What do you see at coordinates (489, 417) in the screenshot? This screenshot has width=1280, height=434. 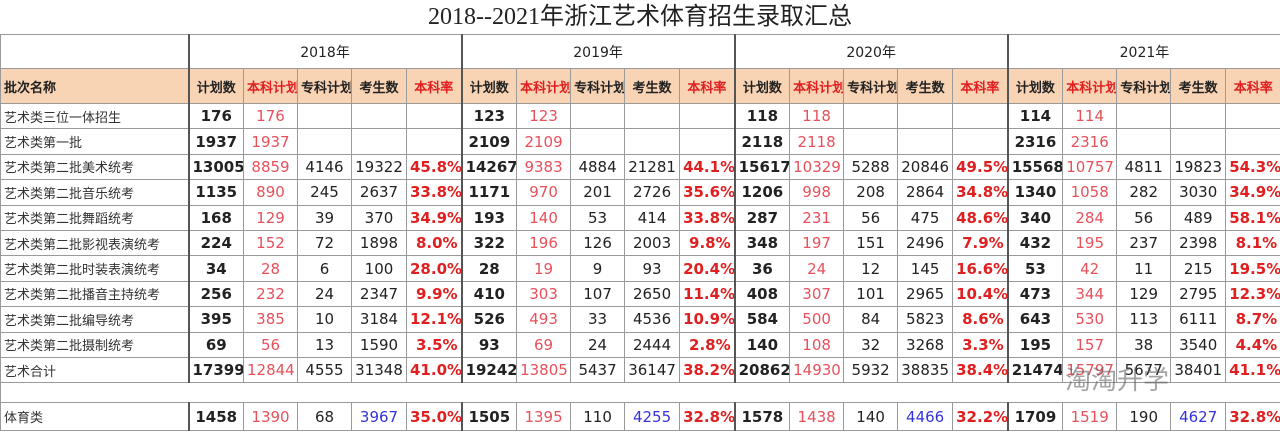 I see `data-cell: 1505` at bounding box center [489, 417].